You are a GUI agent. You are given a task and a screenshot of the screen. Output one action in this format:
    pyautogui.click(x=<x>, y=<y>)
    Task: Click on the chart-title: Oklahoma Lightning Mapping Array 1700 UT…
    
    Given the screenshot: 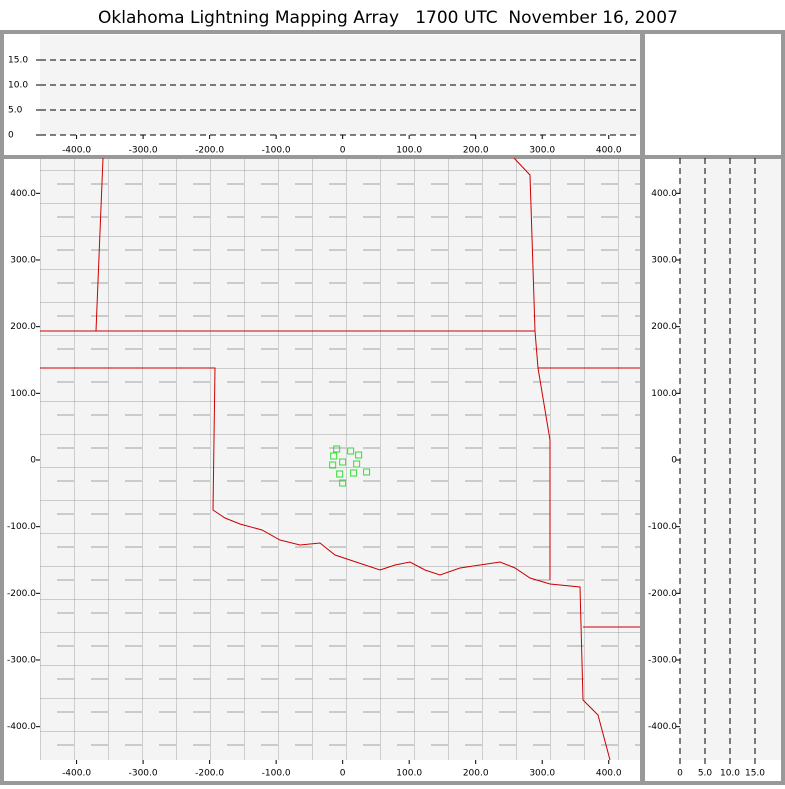 What is the action you would take?
    pyautogui.click(x=388, y=18)
    